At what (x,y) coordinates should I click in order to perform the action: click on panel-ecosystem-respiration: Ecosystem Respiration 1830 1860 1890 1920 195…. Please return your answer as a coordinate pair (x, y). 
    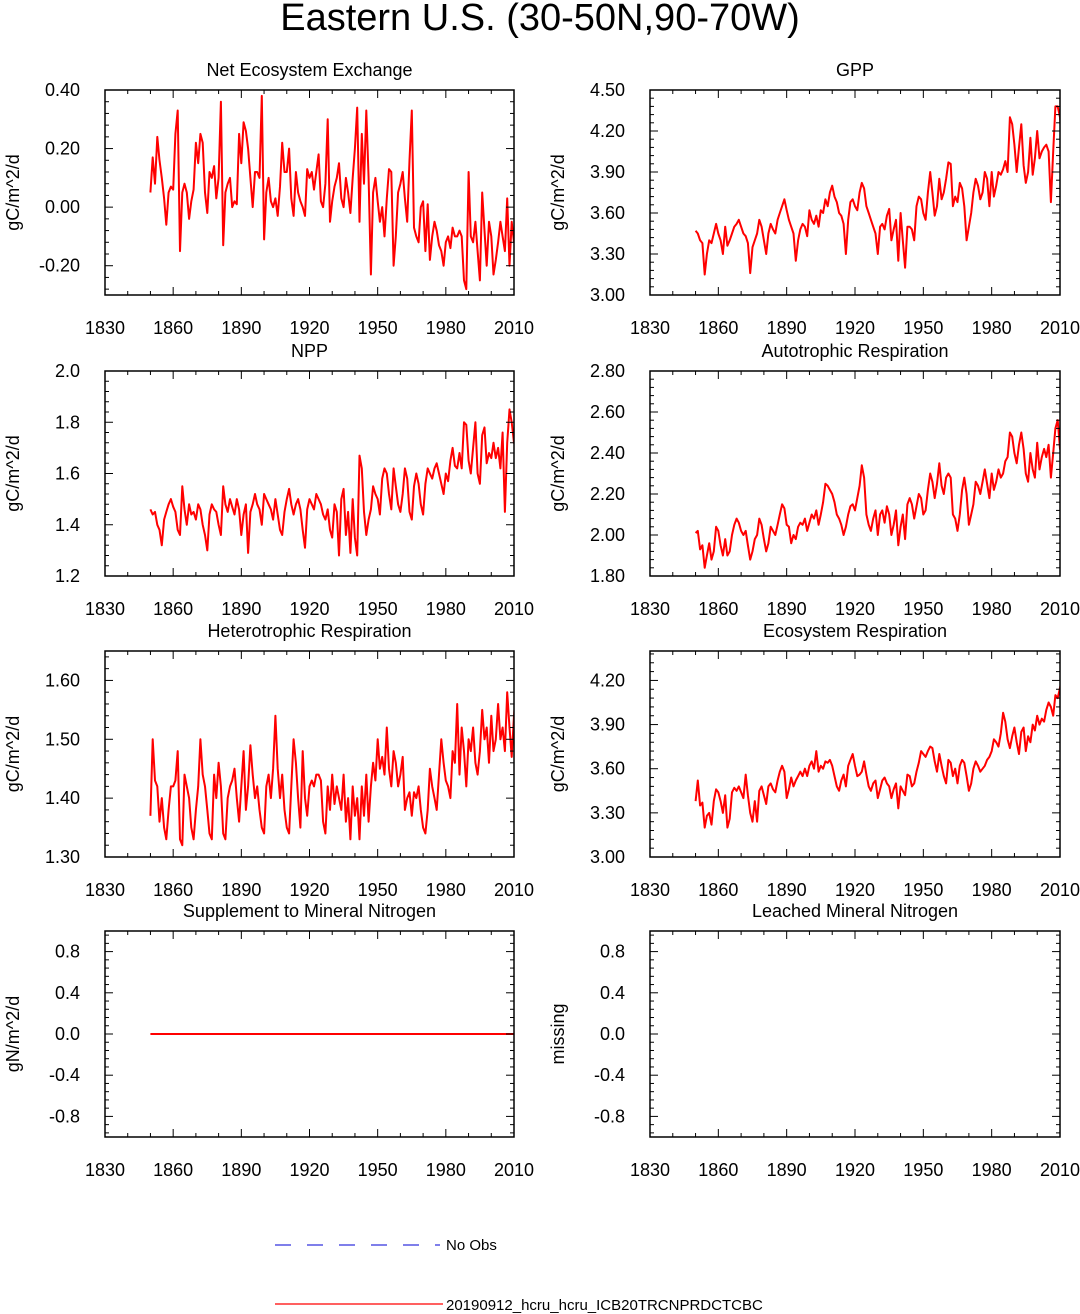
    Looking at the image, I should click on (814, 760).